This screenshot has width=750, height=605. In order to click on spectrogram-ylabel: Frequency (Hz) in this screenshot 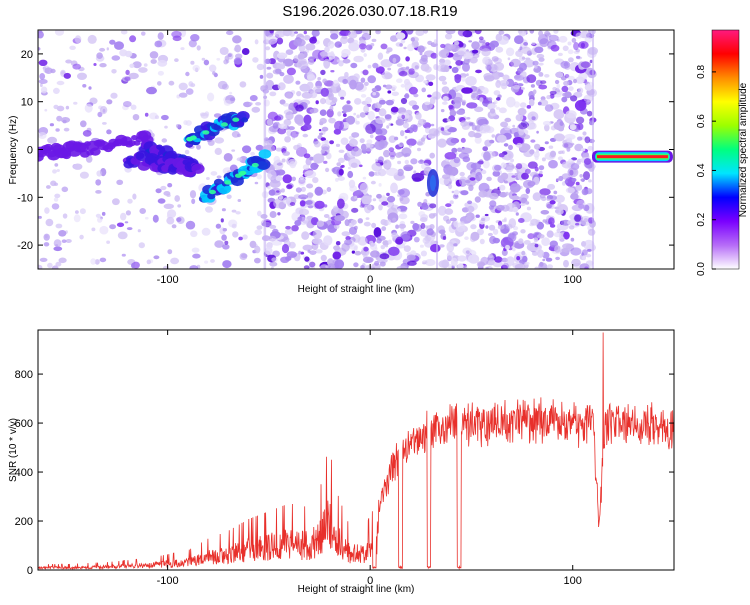, I will do `click(13, 150)`.